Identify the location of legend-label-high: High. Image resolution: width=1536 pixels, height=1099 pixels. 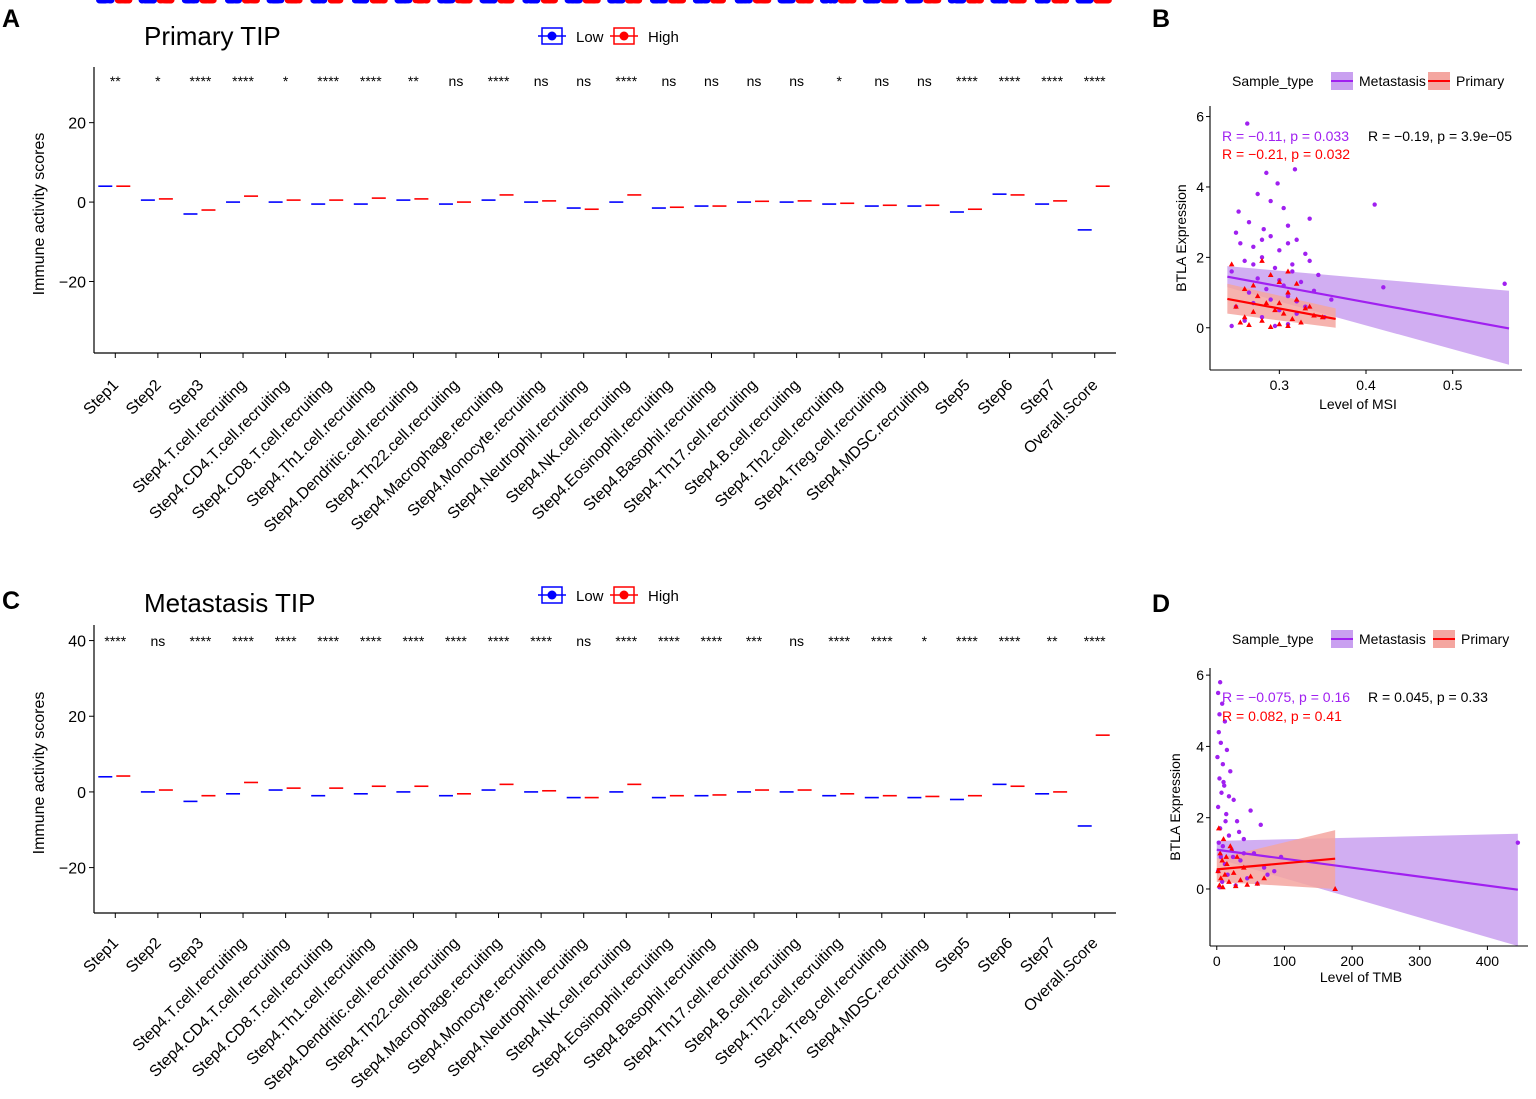
(663, 596).